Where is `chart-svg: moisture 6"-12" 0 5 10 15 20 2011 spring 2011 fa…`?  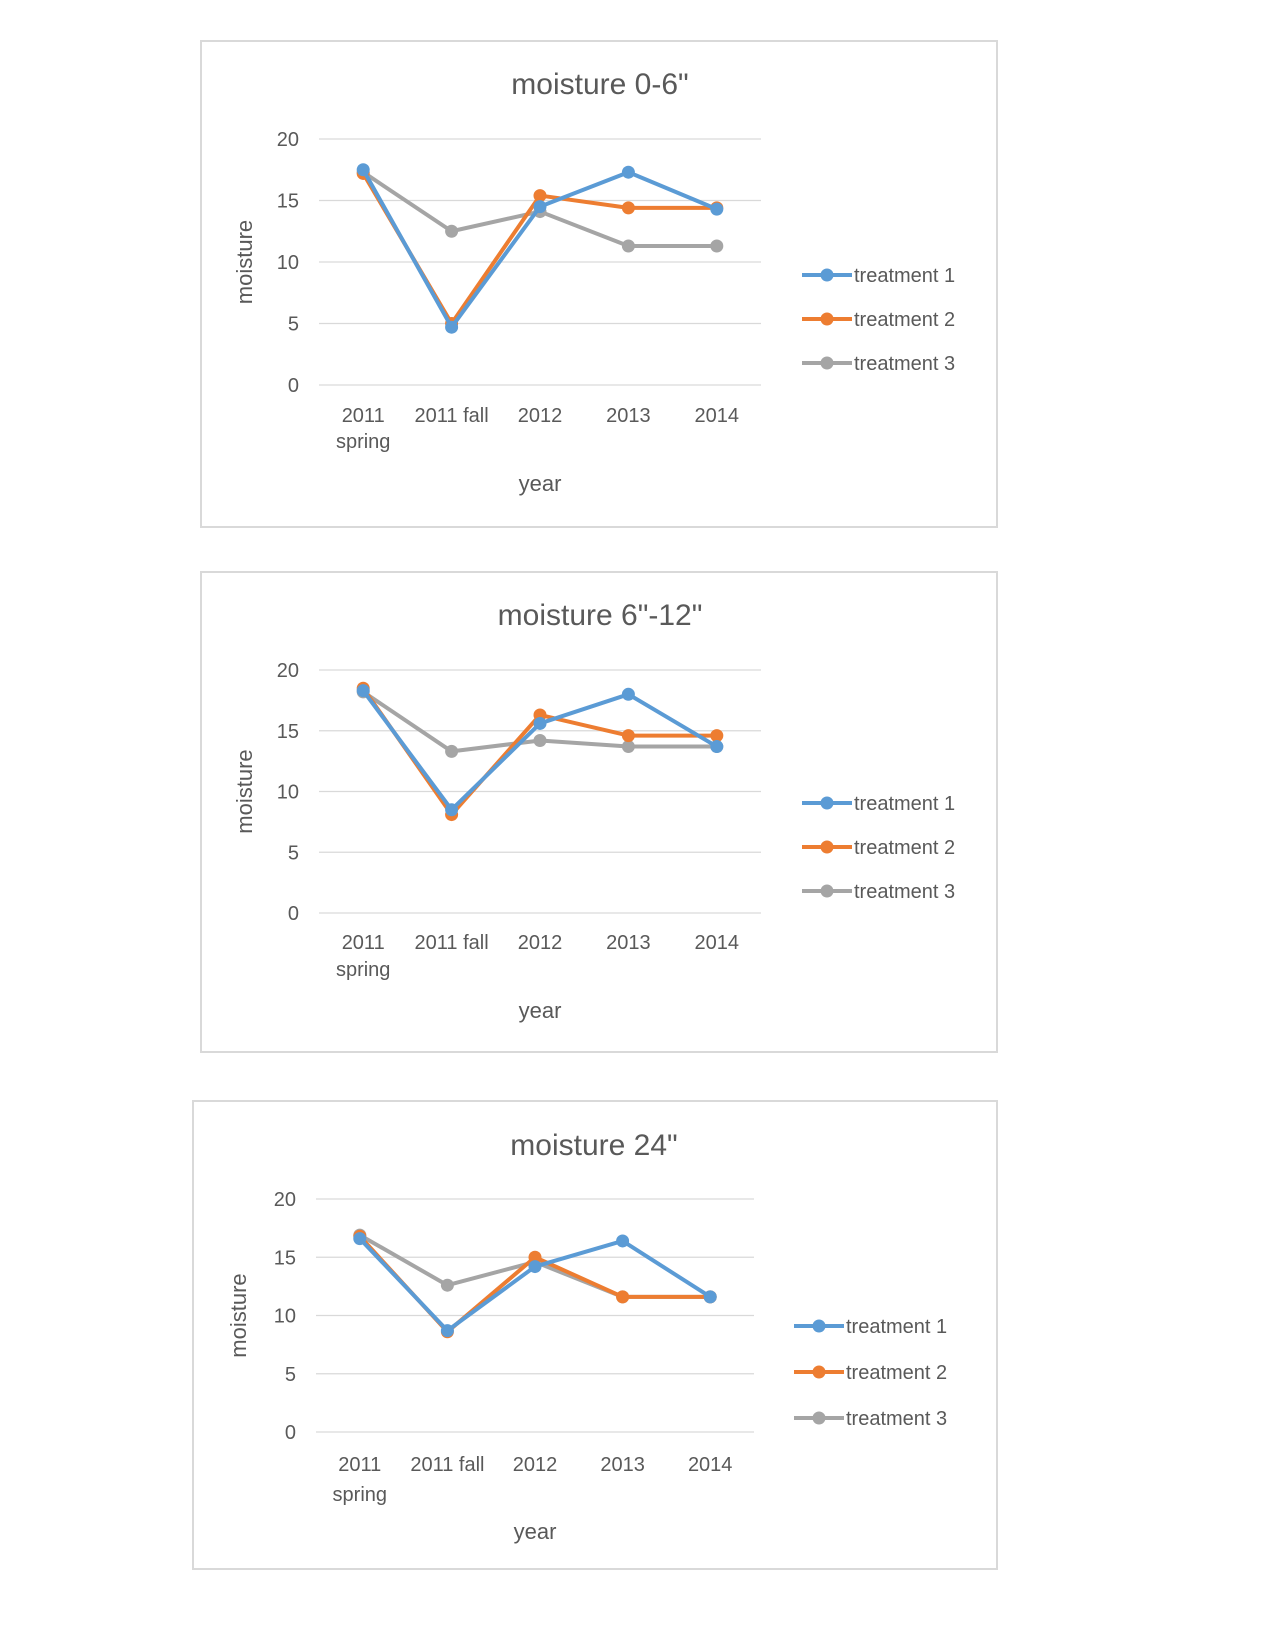 chart-svg: moisture 6"-12" 0 5 10 15 20 2011 spring 2011 fa… is located at coordinates (593, 811).